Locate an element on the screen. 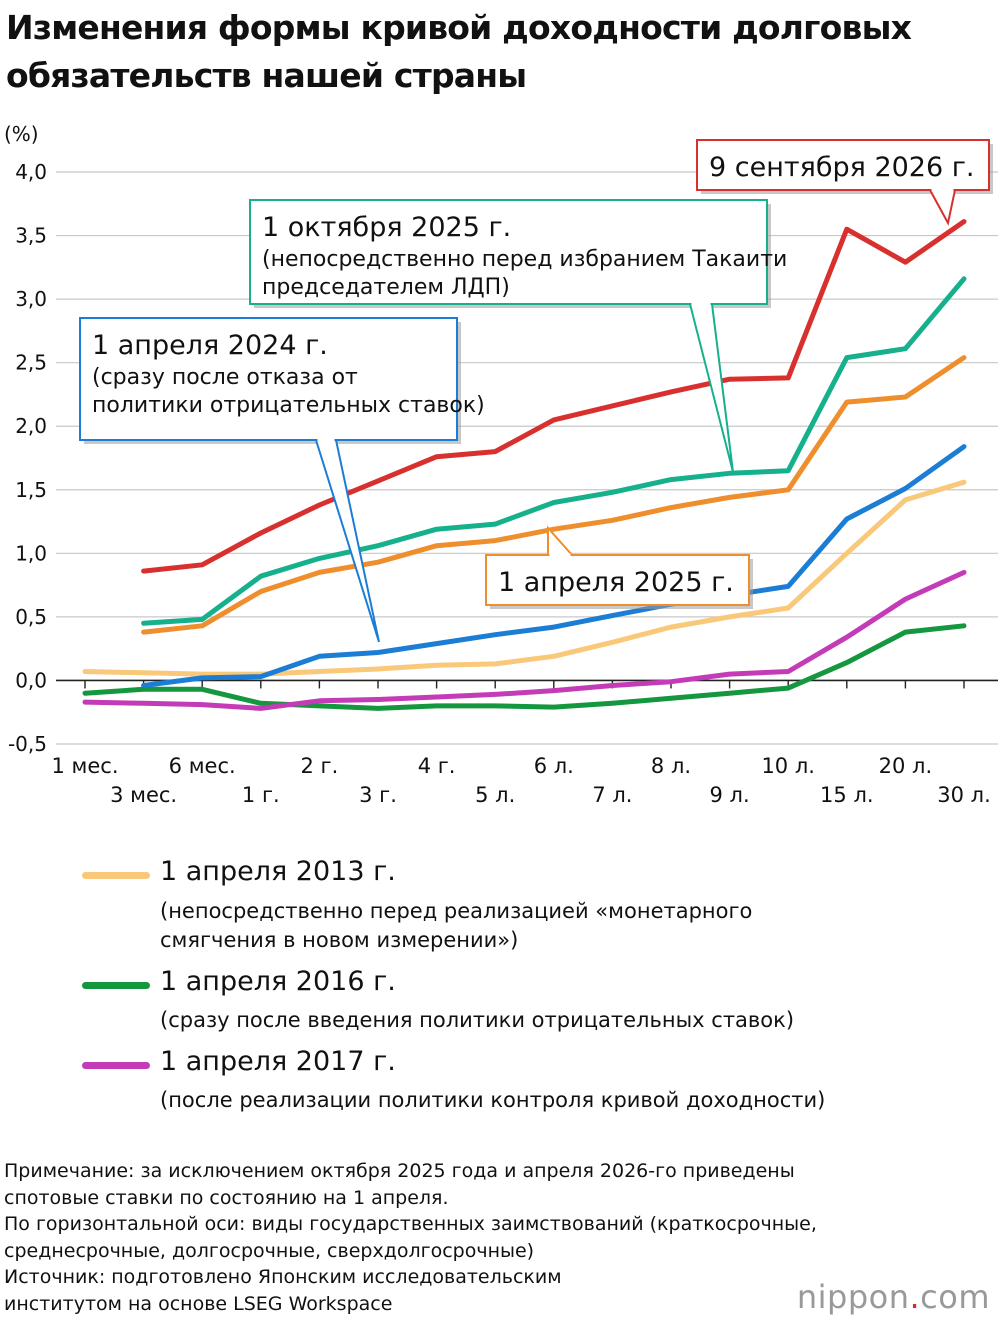  y-axis-unit: (%) is located at coordinates (21, 134).